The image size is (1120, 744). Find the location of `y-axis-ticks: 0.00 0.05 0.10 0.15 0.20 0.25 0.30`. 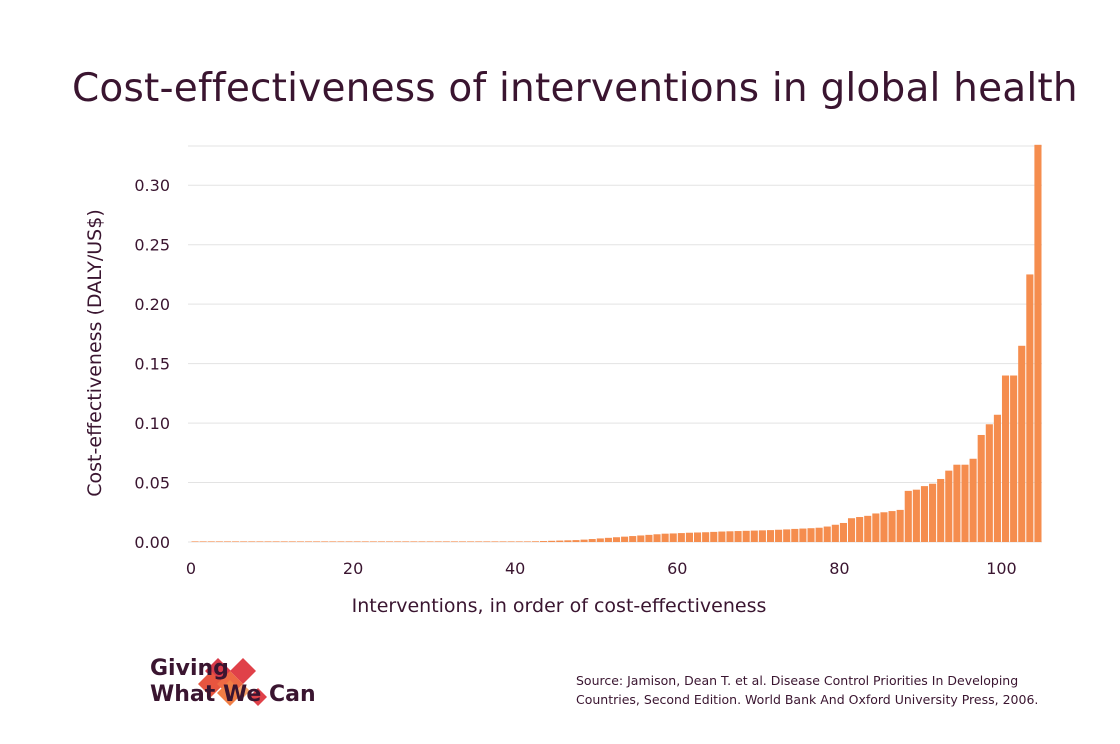

y-axis-ticks: 0.00 0.05 0.10 0.15 0.20 0.25 0.30 is located at coordinates (152, 364).